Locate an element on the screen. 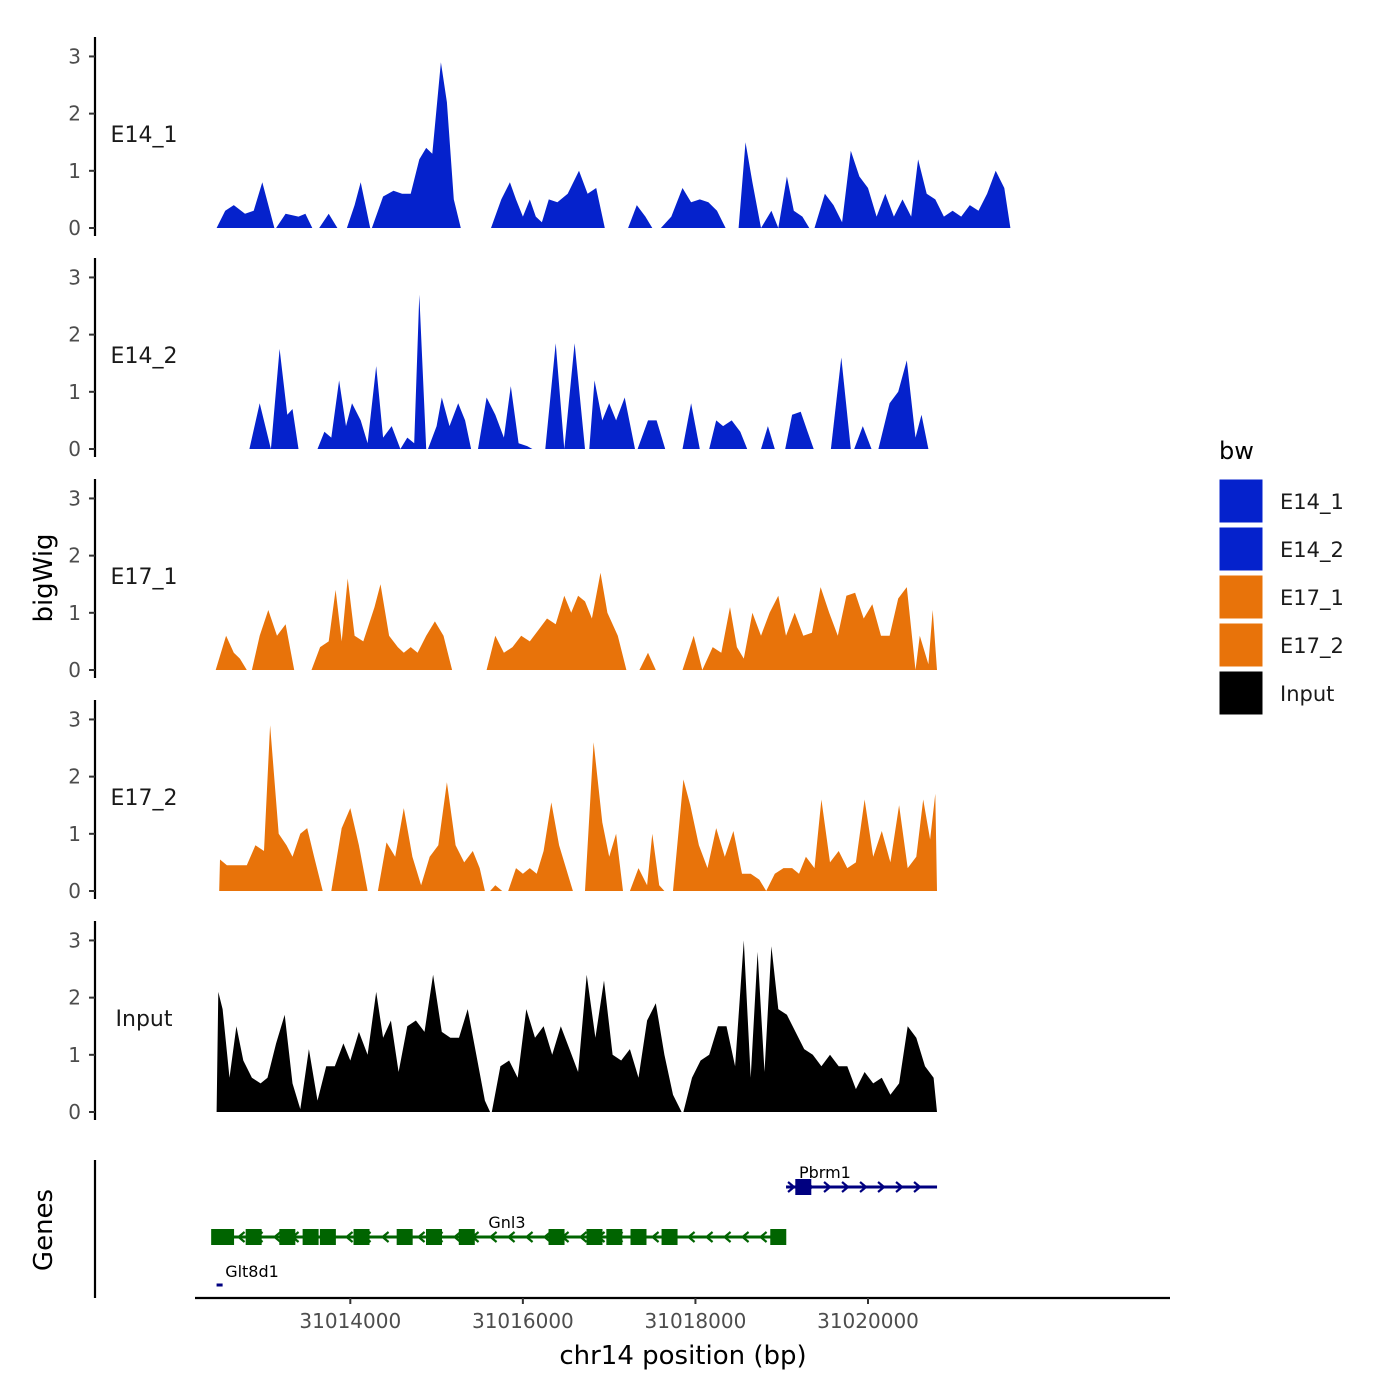 The width and height of the screenshot is (1400, 1400). track-label: E14_1 is located at coordinates (144, 135).